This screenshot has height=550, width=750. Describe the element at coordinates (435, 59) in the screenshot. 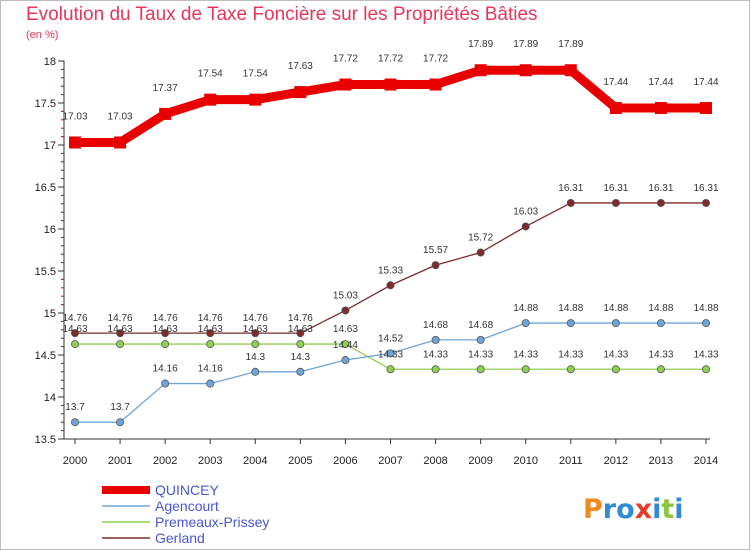

I see `data-label: 17.72` at that location.